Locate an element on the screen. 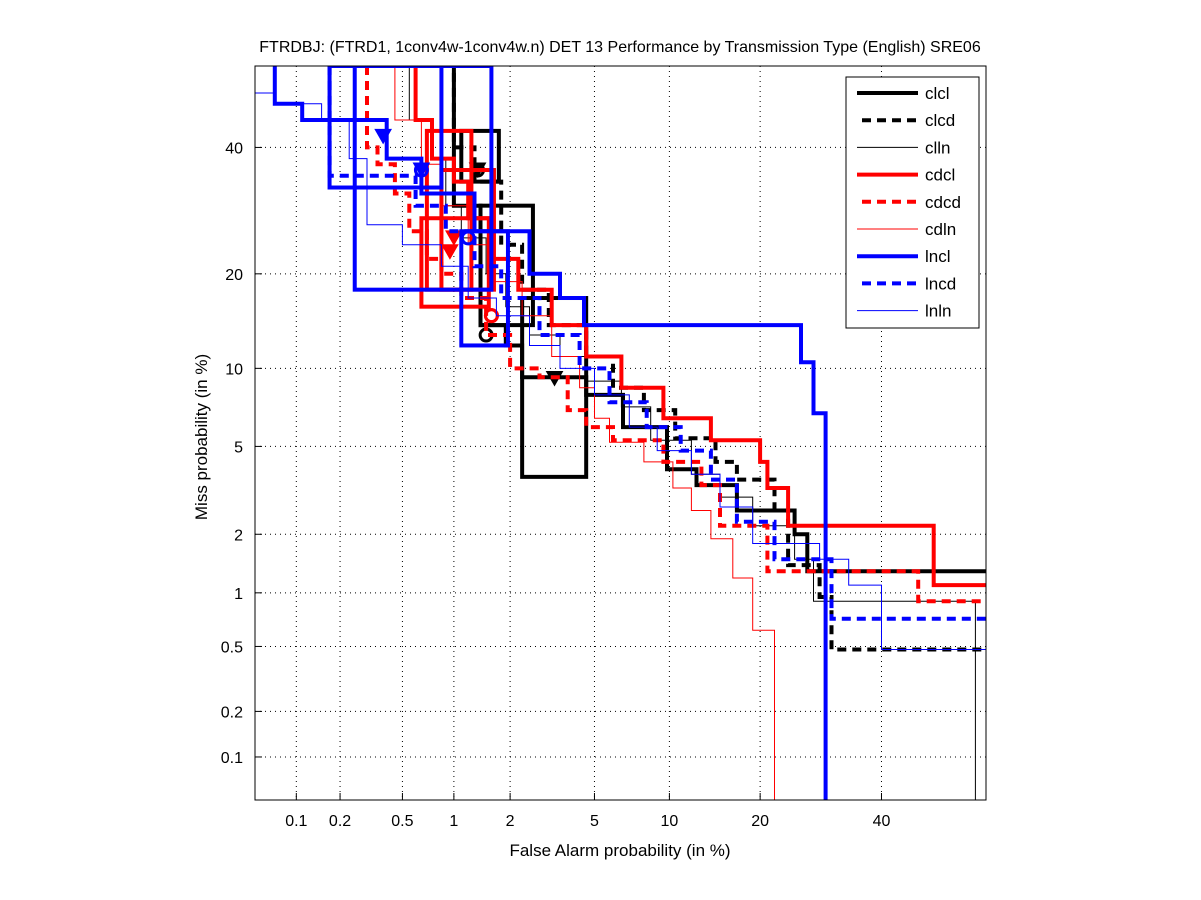  legend-label-cdln: cdln is located at coordinates (940, 229).